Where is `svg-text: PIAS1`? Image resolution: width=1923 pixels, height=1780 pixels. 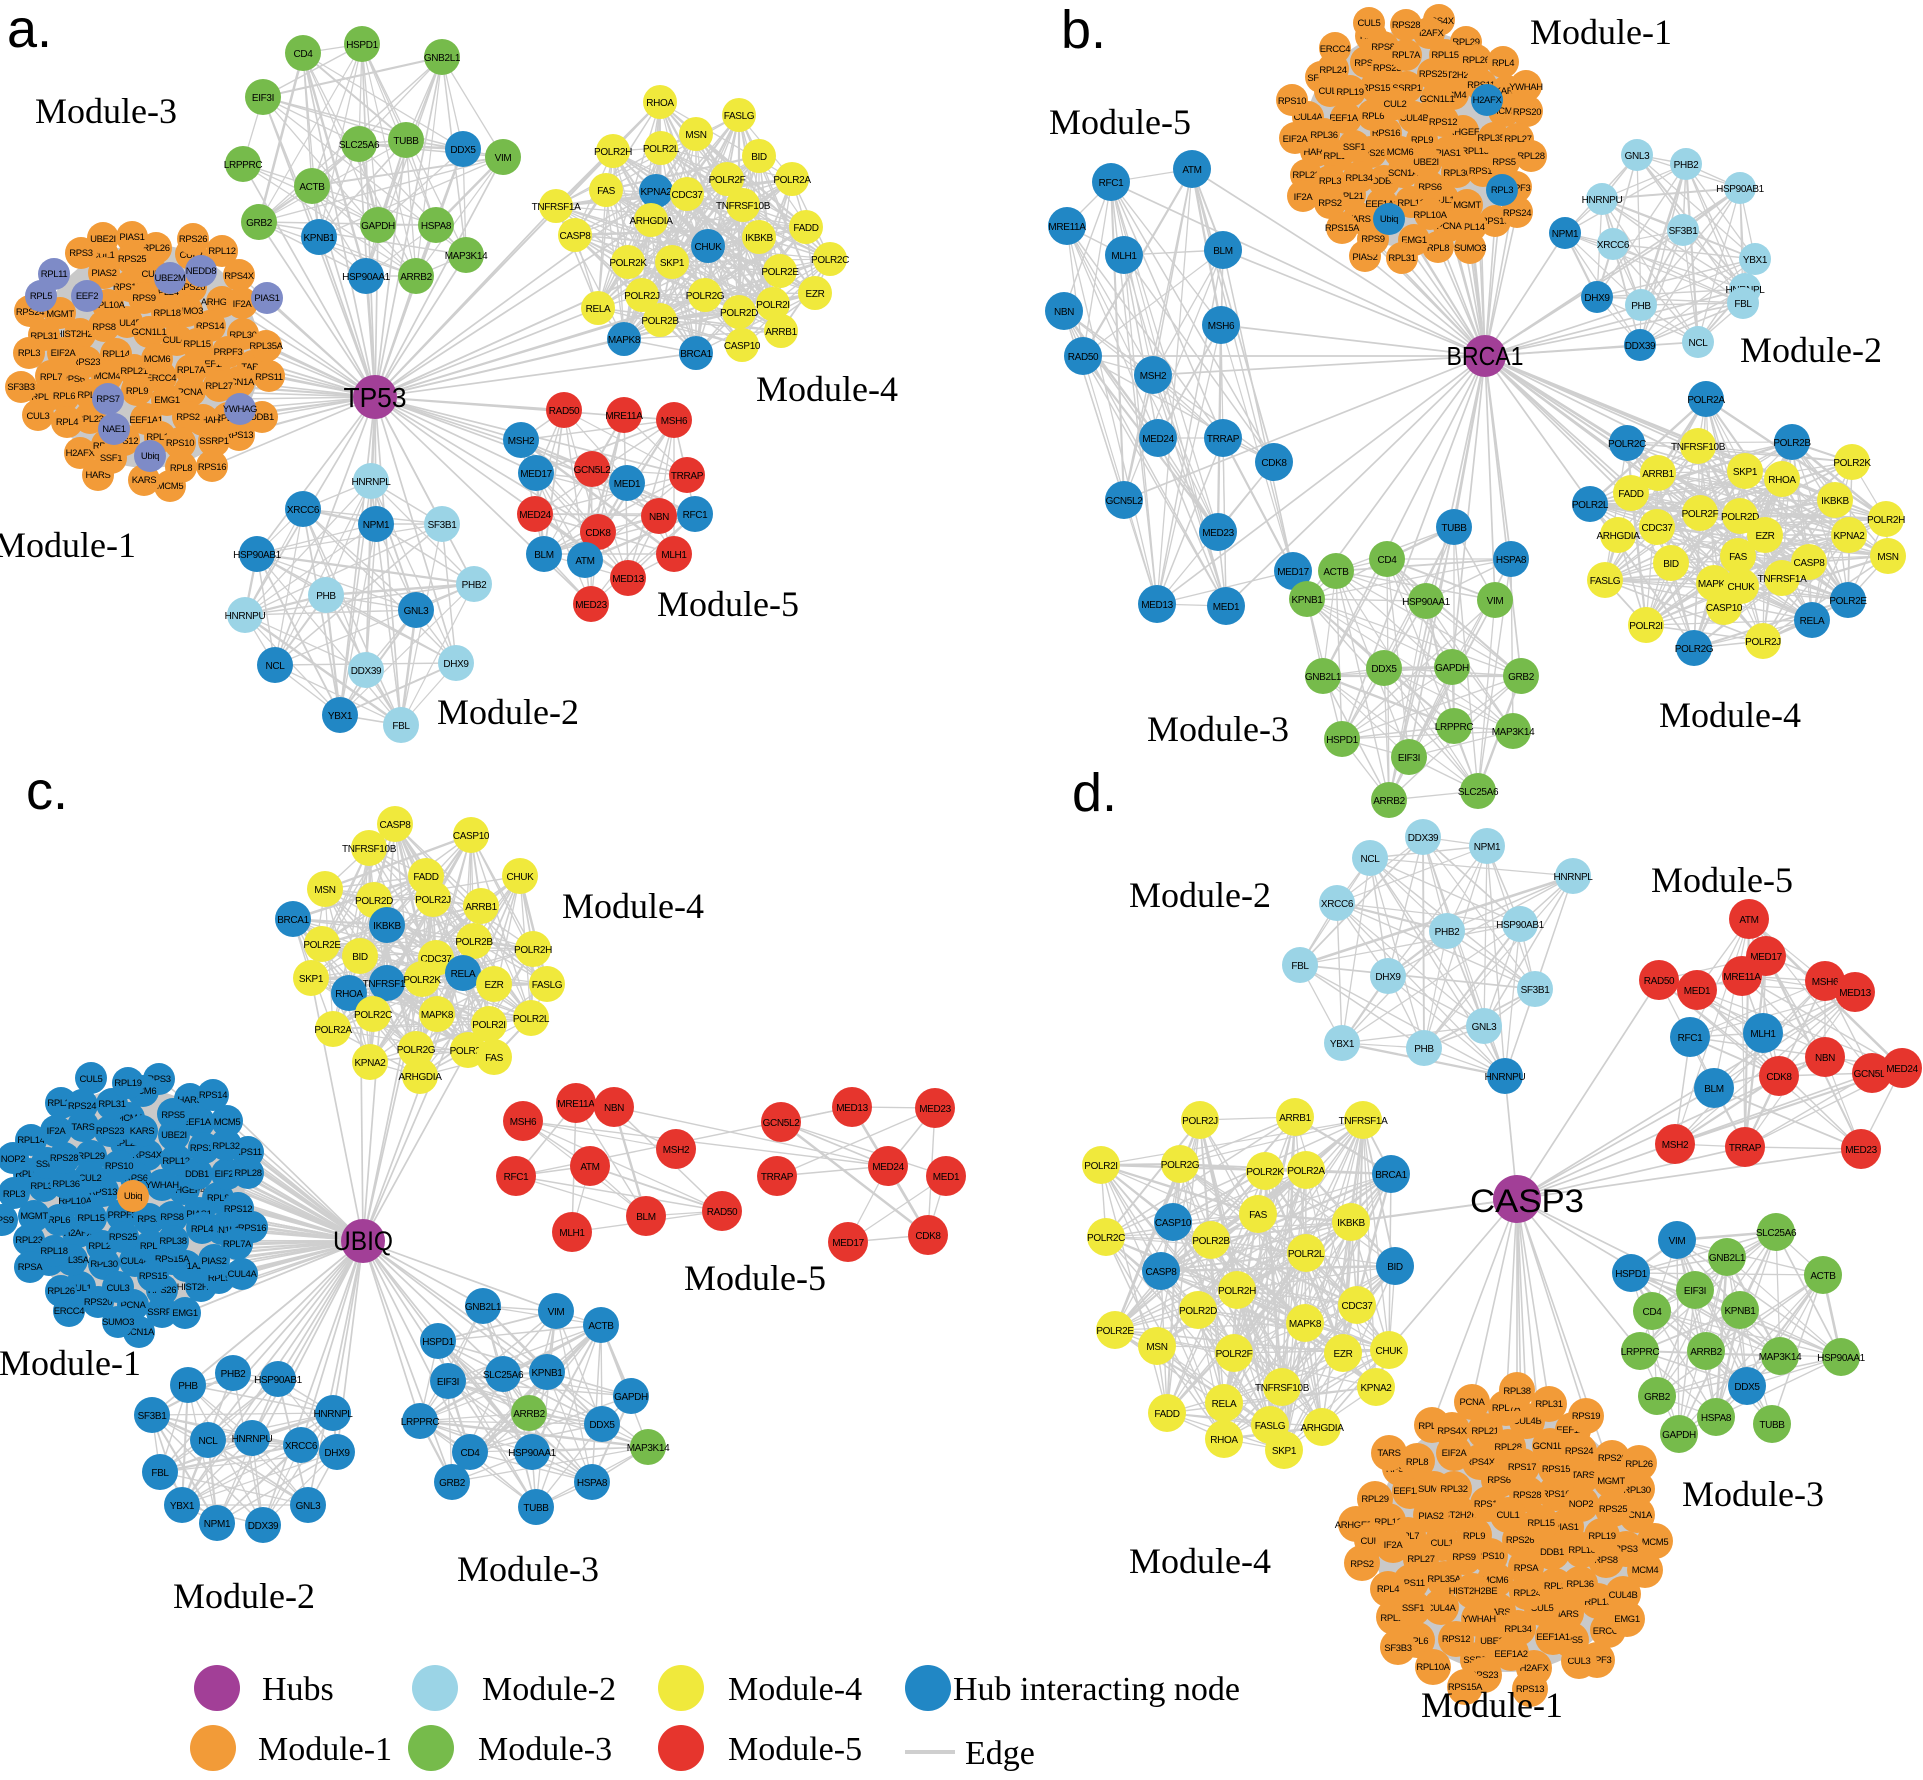
svg-text: PIAS1 is located at coordinates (131, 237).